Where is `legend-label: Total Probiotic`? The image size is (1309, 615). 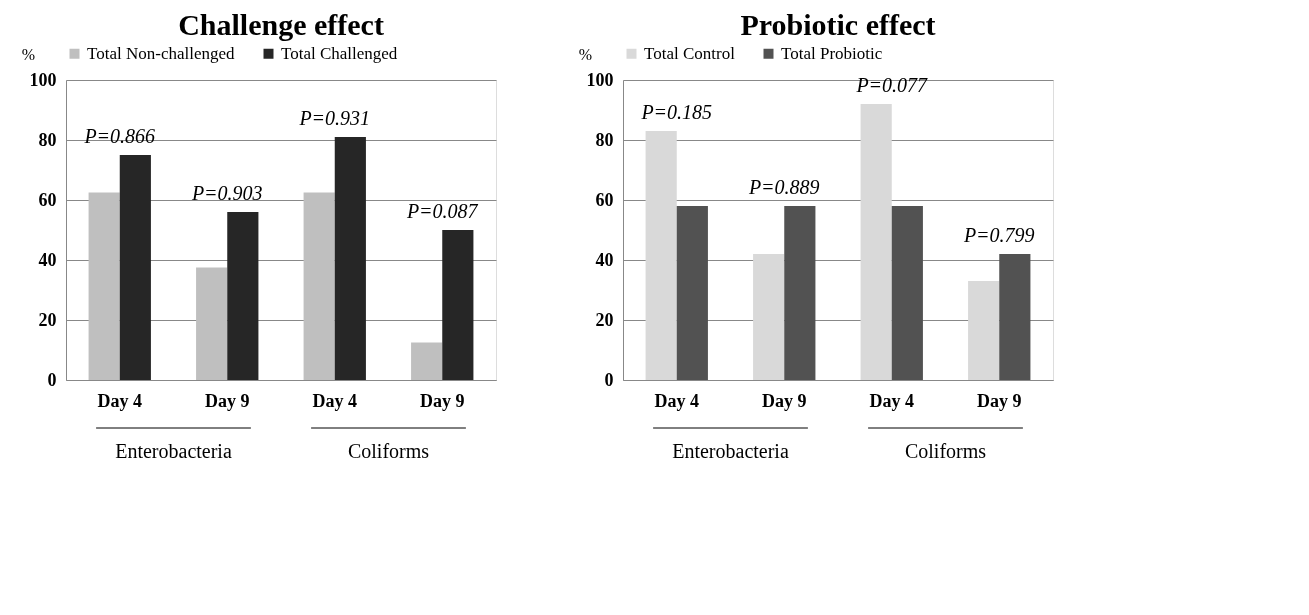 legend-label: Total Probiotic is located at coordinates (832, 53).